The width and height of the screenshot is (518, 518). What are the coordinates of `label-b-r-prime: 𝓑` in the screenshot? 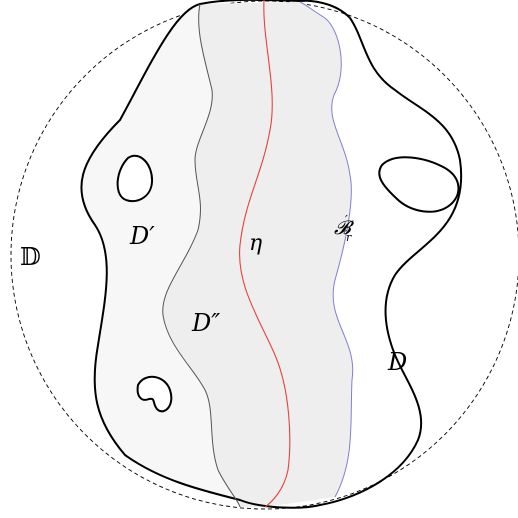 It's located at (344, 228).